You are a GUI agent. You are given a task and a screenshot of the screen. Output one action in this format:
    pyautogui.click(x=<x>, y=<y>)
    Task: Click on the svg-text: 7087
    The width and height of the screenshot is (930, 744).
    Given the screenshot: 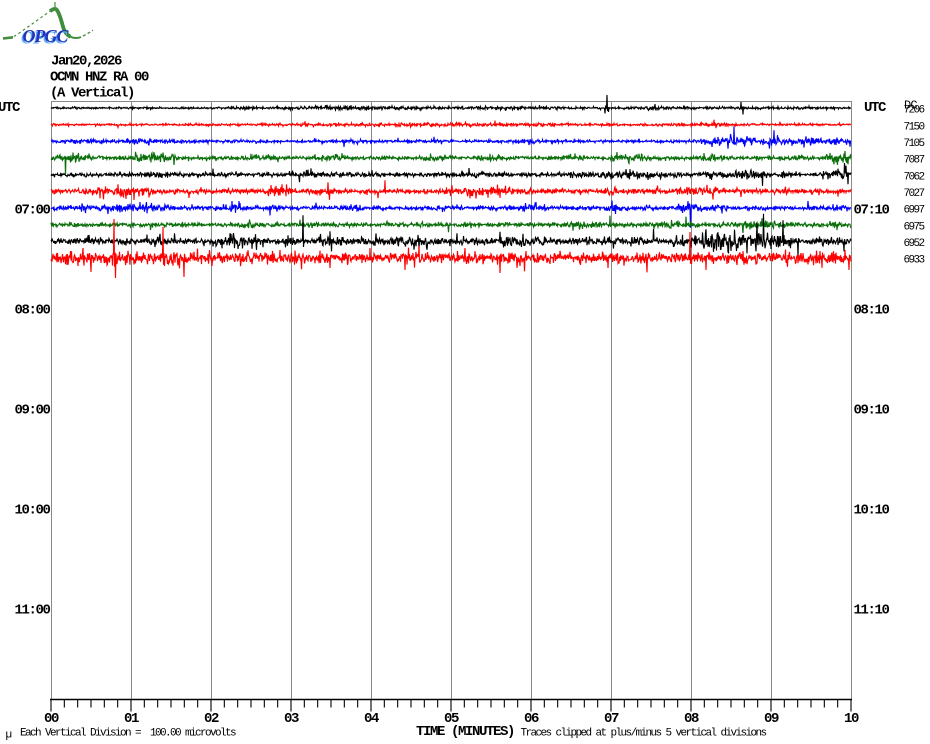 What is the action you would take?
    pyautogui.click(x=914, y=161)
    